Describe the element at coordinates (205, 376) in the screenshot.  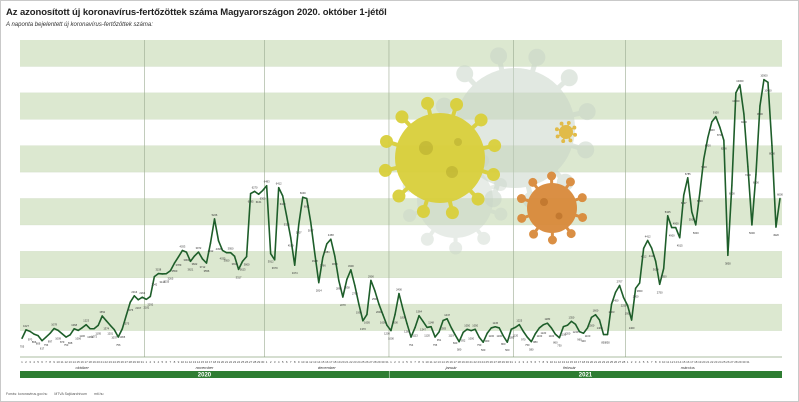
I see `year-label: 2020` at that location.